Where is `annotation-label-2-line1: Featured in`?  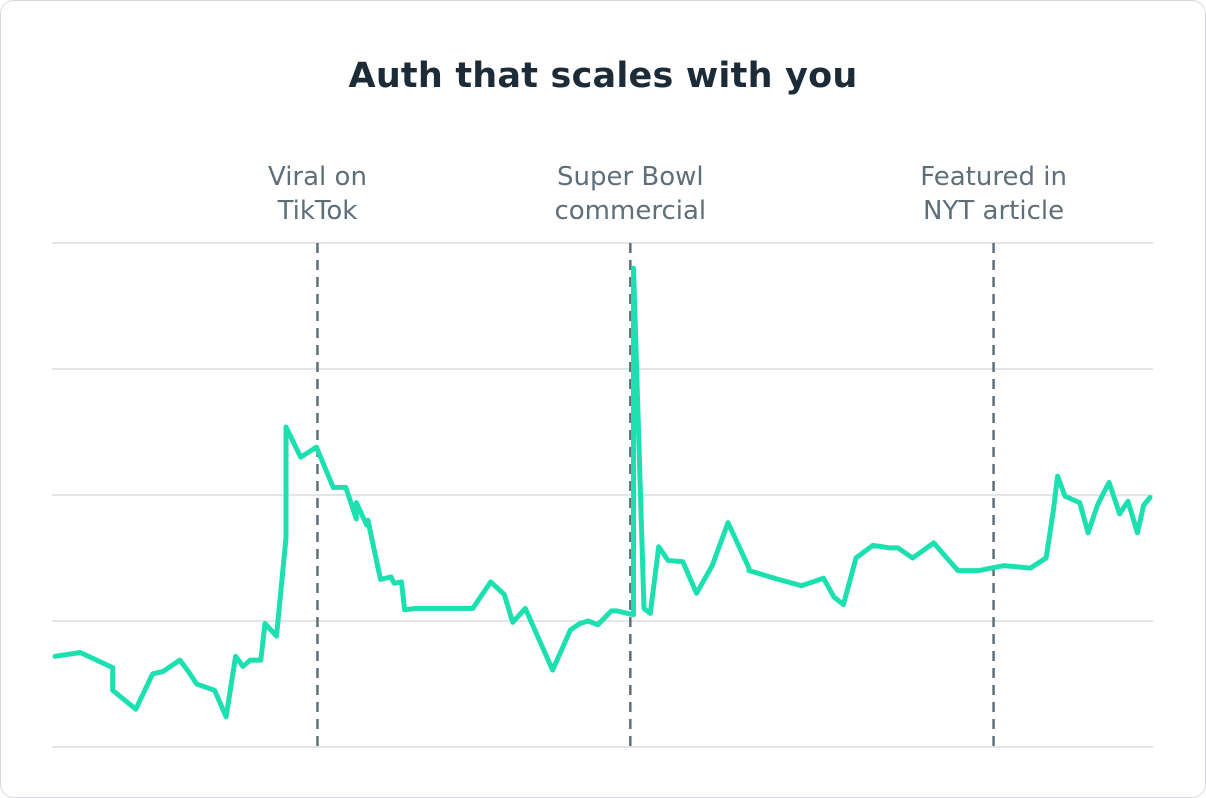 annotation-label-2-line1: Featured in is located at coordinates (993, 177).